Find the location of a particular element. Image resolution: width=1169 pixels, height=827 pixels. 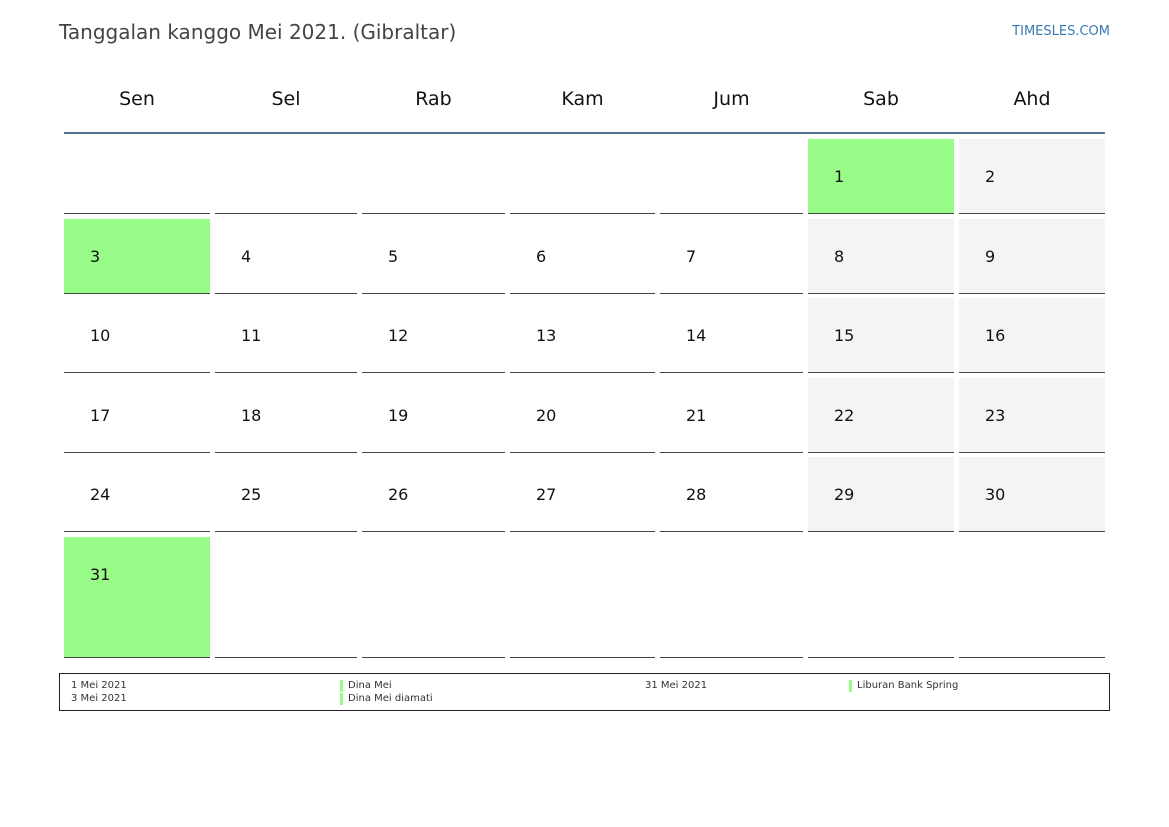

day-cell-26: 26 is located at coordinates (433, 494).